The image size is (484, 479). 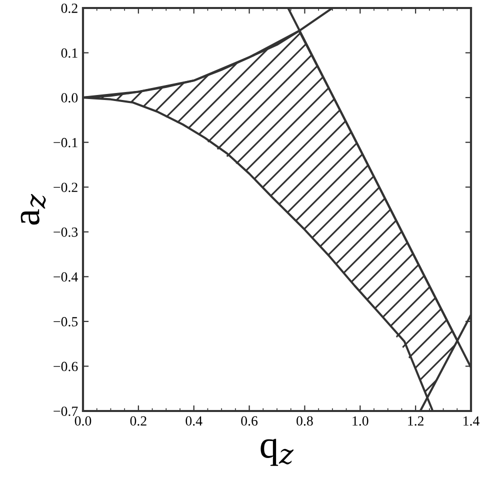 What do you see at coordinates (66, 143) in the screenshot?
I see `y-tick-label: −0.1` at bounding box center [66, 143].